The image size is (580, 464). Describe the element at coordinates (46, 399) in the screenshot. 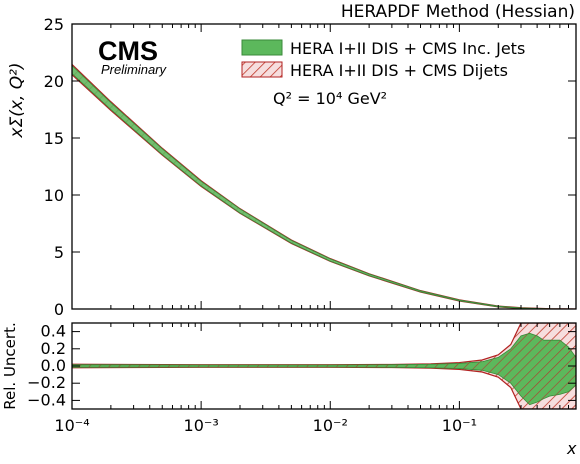

I see `ratio-y-tick-label: −0.4` at that location.